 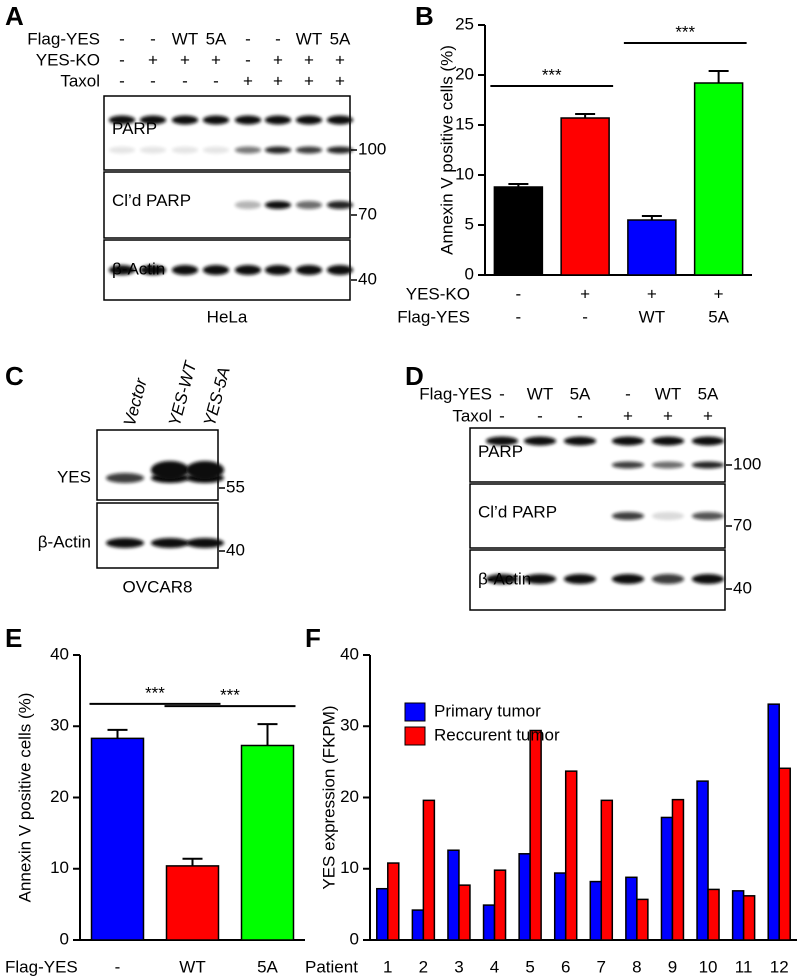 What do you see at coordinates (227, 133) in the screenshot?
I see `blot-box` at bounding box center [227, 133].